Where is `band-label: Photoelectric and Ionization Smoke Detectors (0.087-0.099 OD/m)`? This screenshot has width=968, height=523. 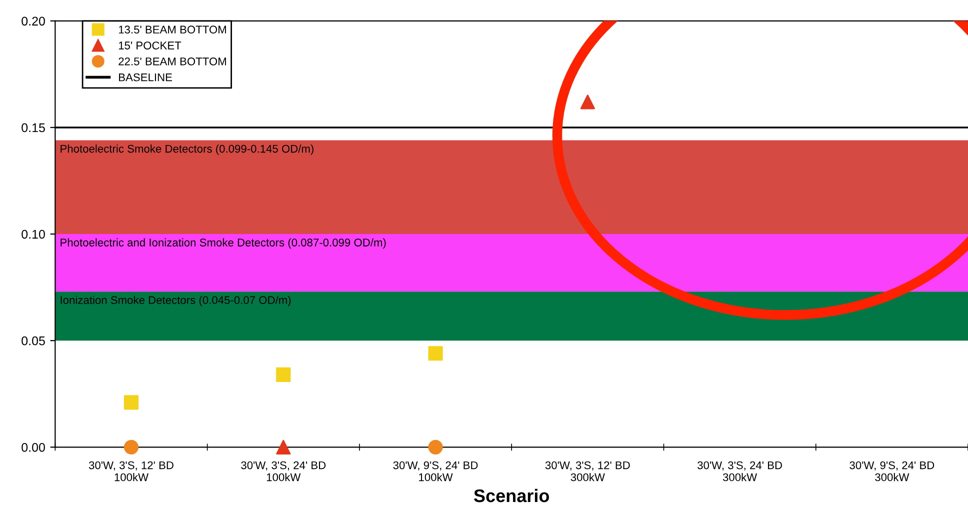 band-label: Photoelectric and Ionization Smoke Detectors (0.087-0.099 OD/m) is located at coordinates (223, 243).